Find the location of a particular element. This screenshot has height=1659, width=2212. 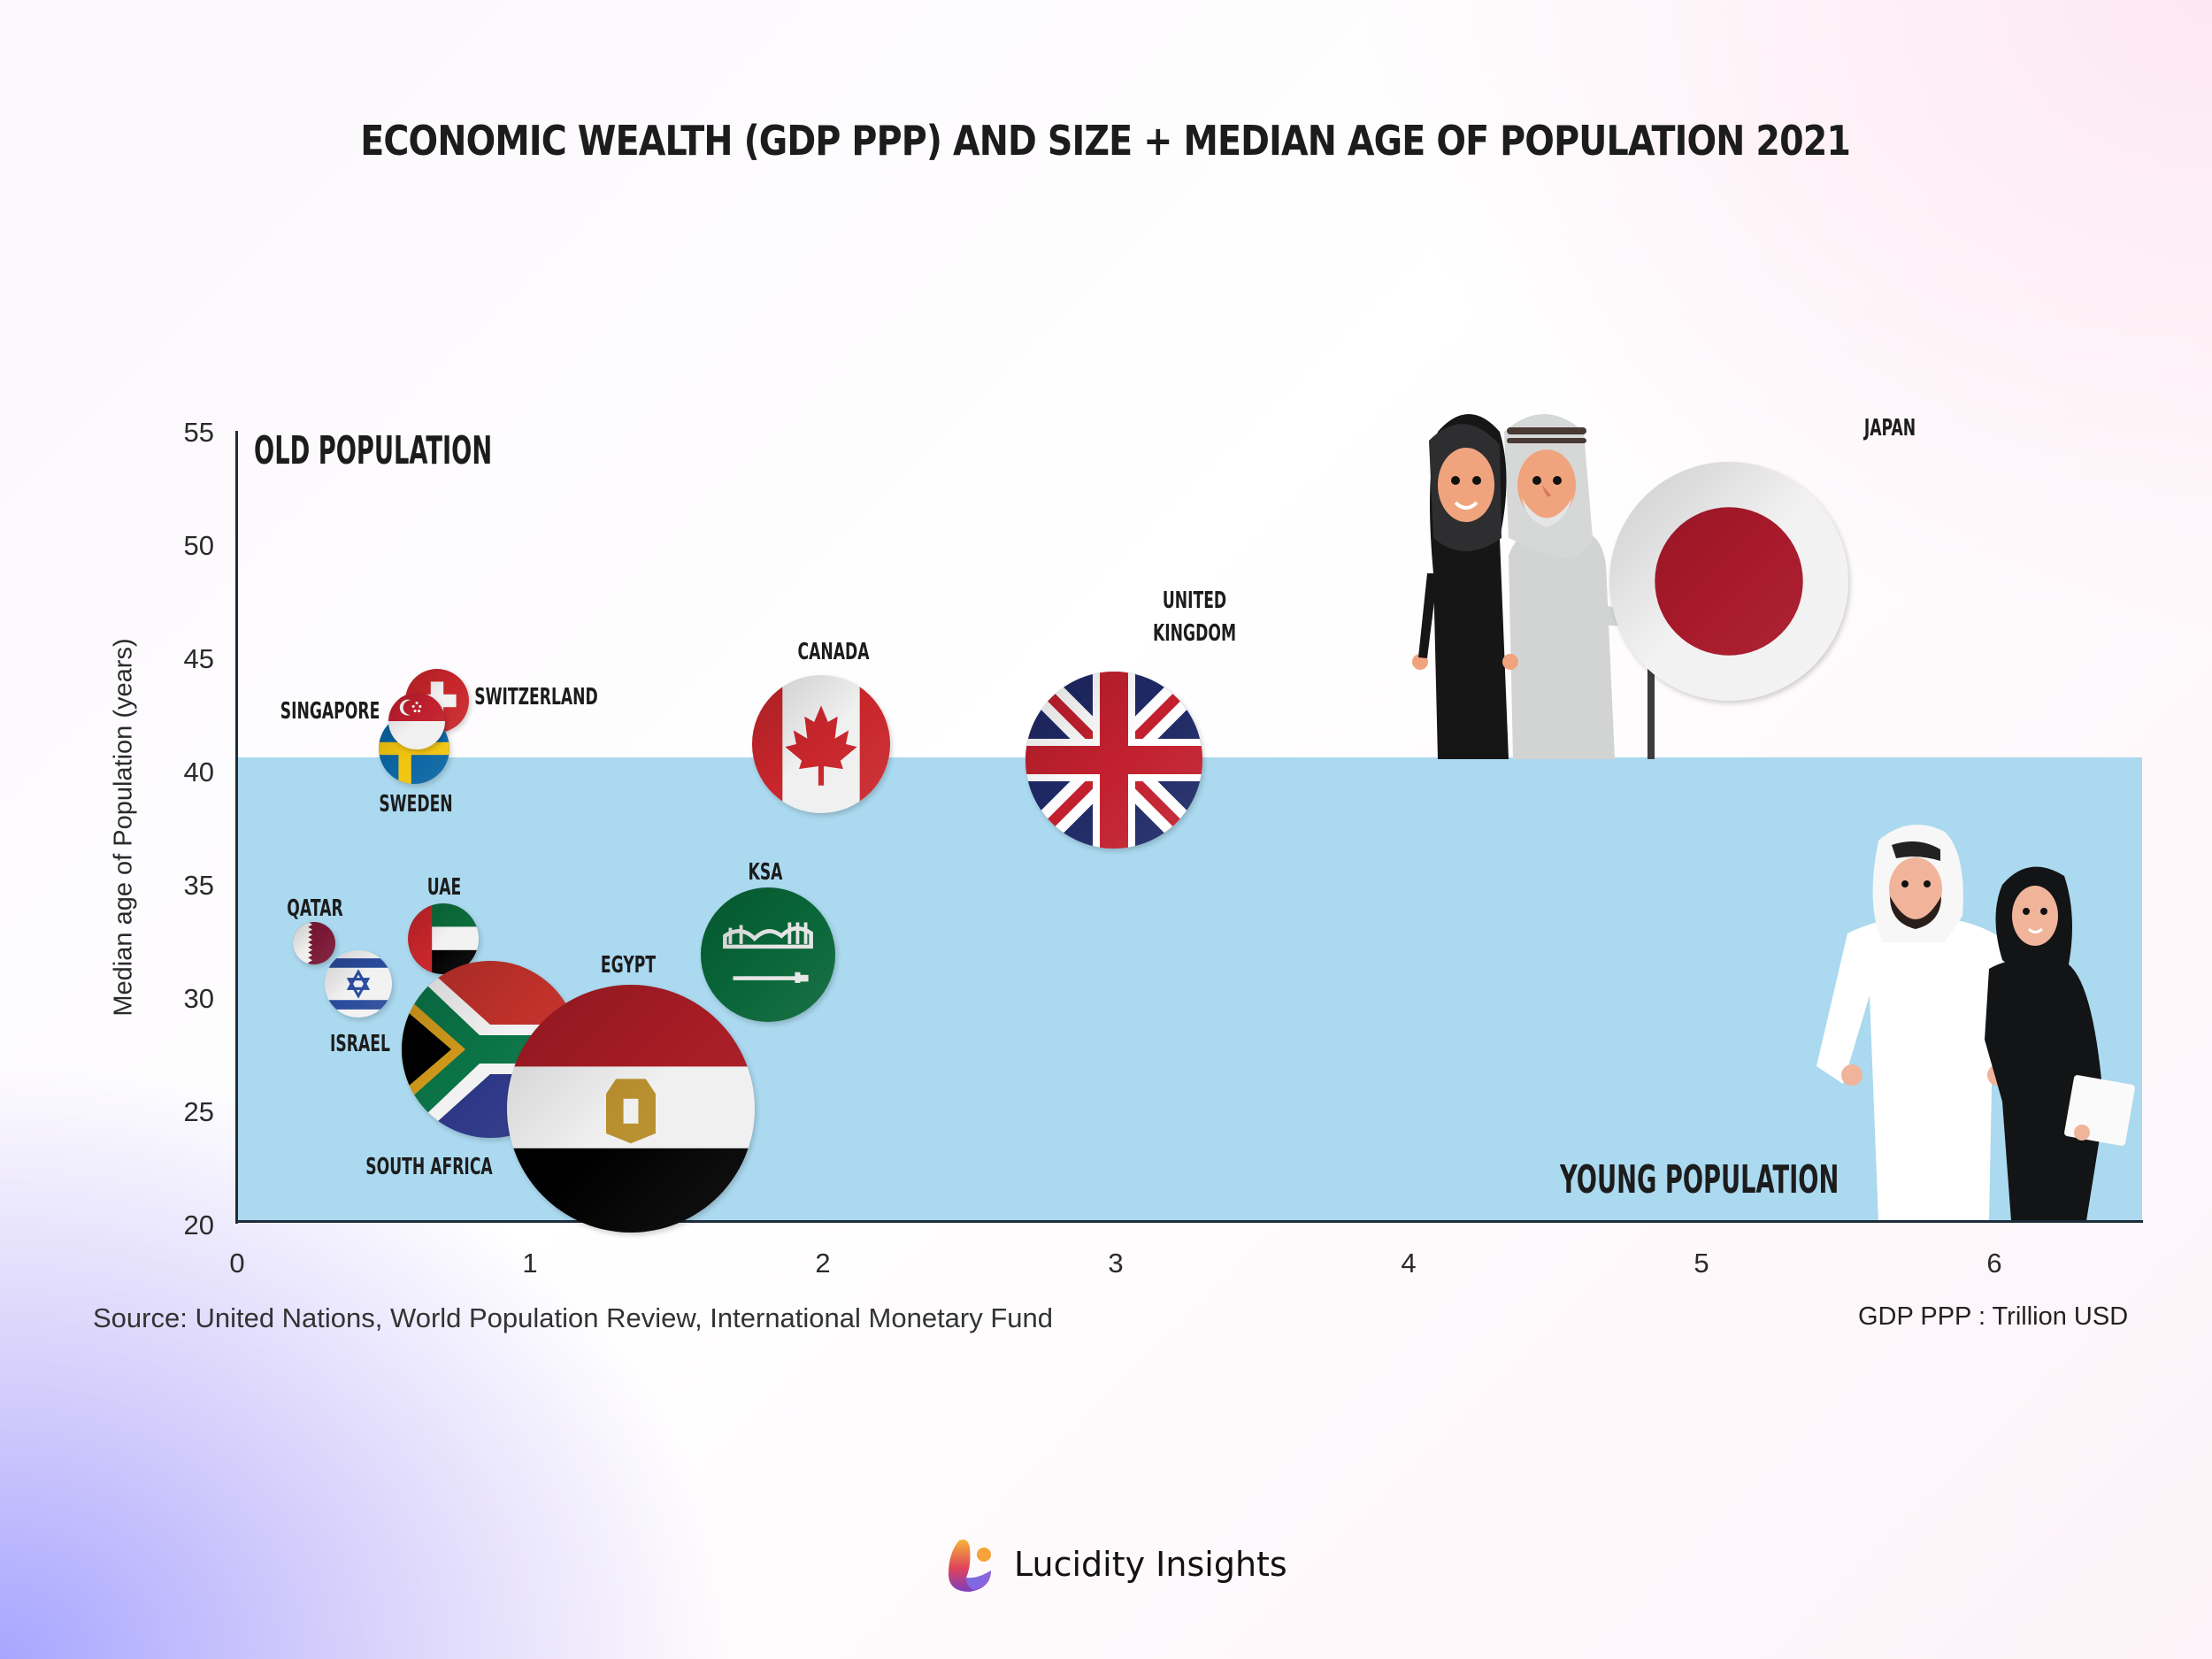

y-tick: 20 is located at coordinates (199, 1225).